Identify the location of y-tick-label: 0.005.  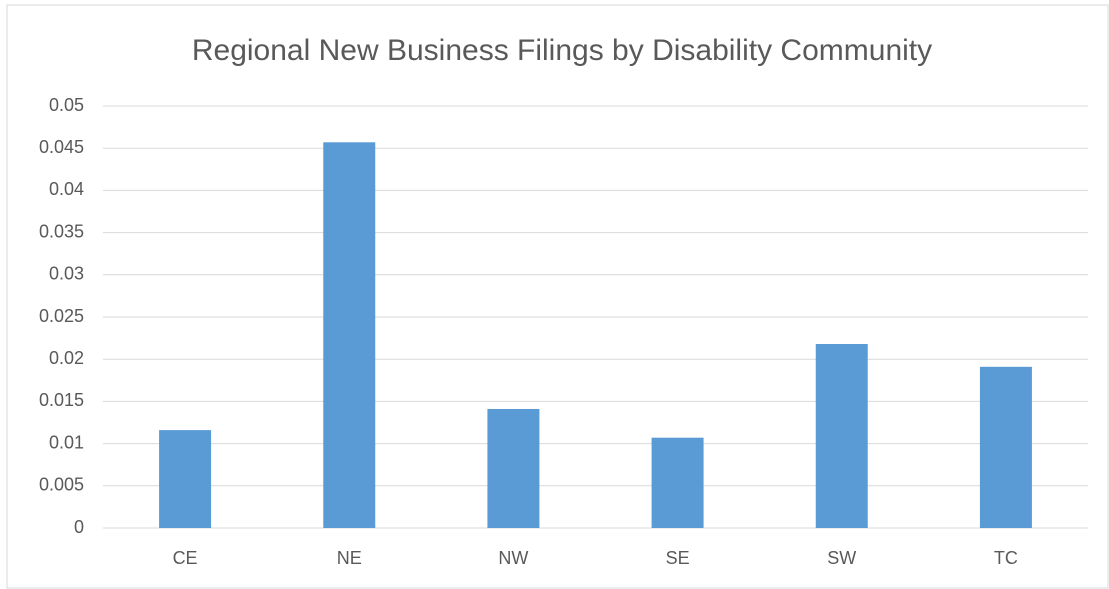
(61, 485).